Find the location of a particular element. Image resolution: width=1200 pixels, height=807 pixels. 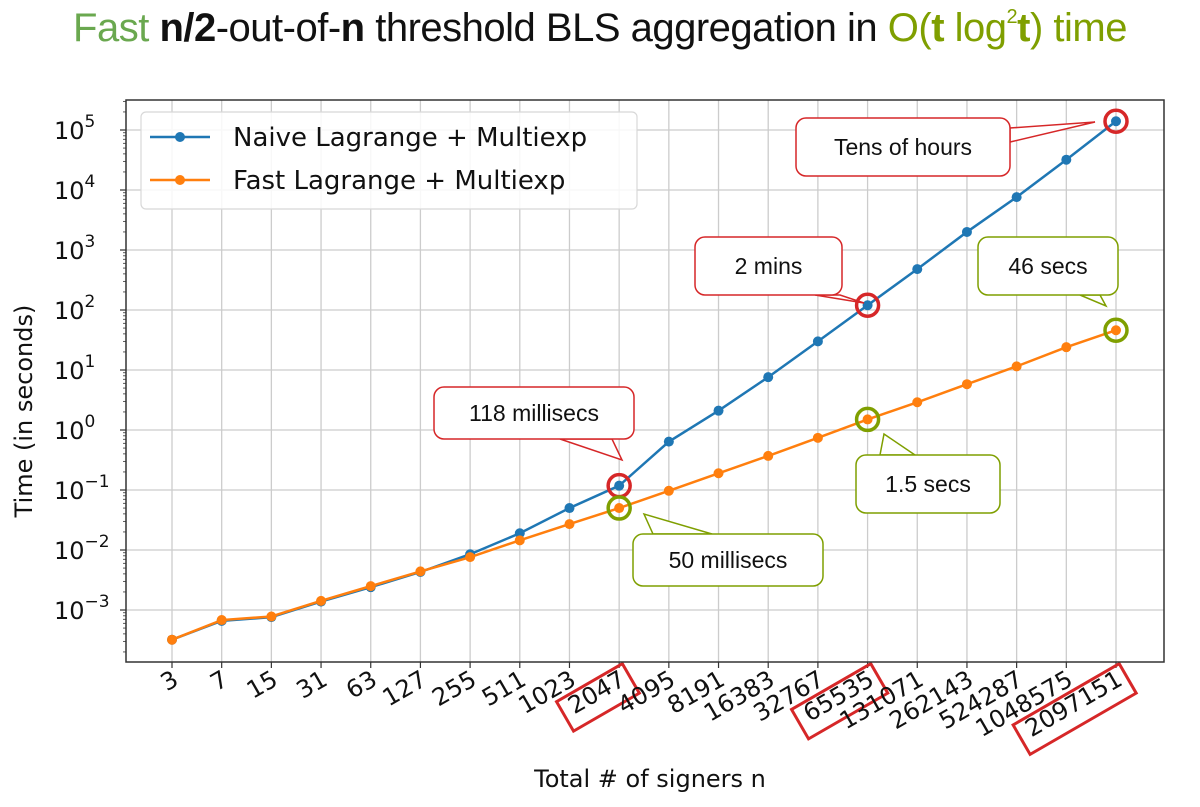

callout-text: 2 mins is located at coordinates (769, 266).